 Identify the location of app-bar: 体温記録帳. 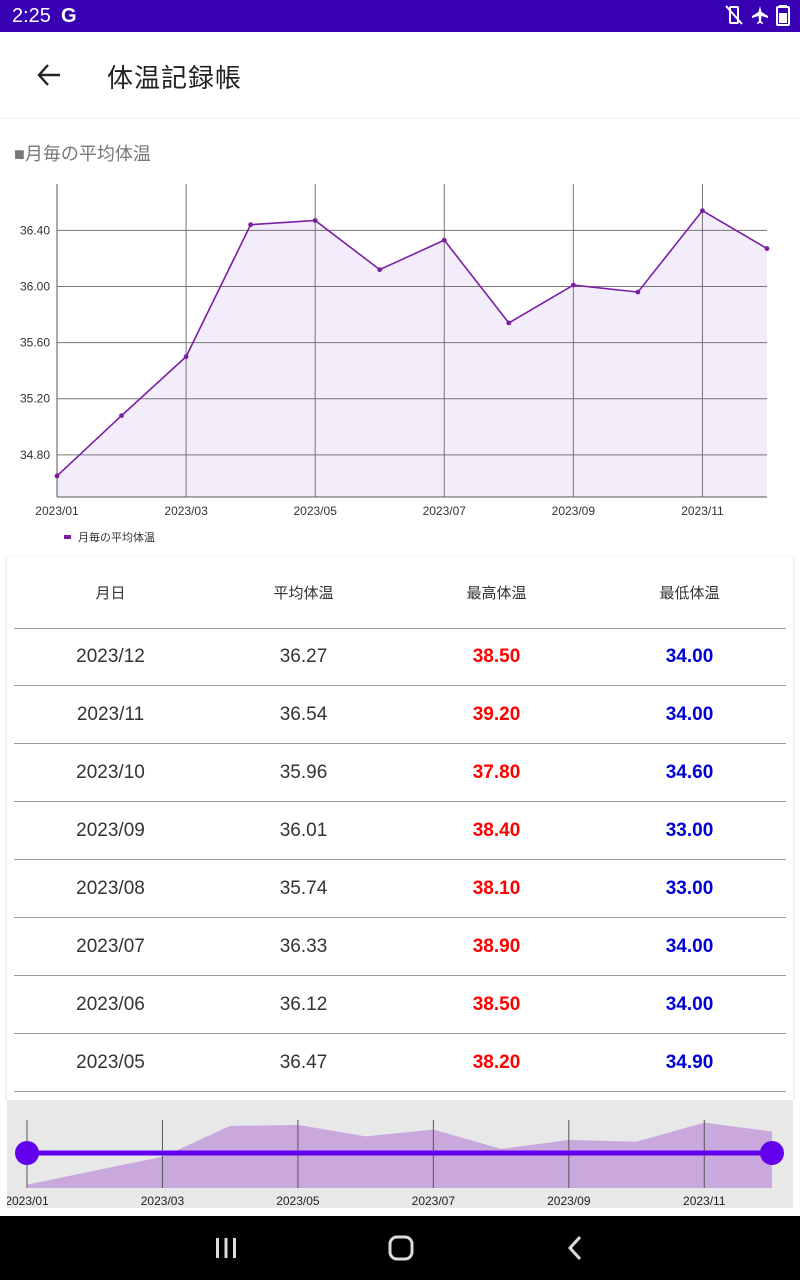
(400, 75).